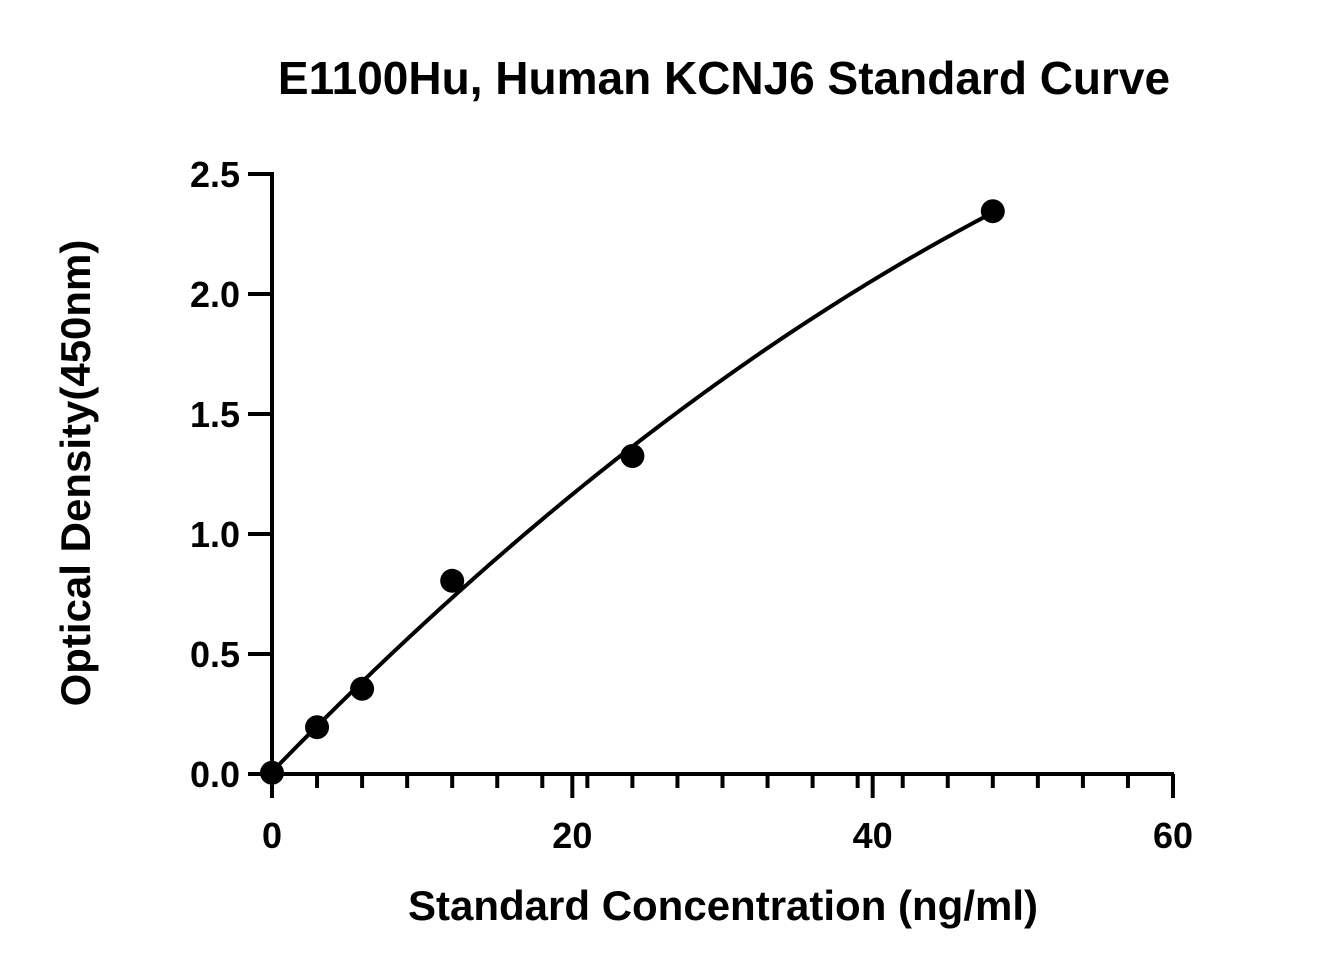 This screenshot has height=975, width=1329. I want to click on y-tick-label: 2.0, so click(215, 294).